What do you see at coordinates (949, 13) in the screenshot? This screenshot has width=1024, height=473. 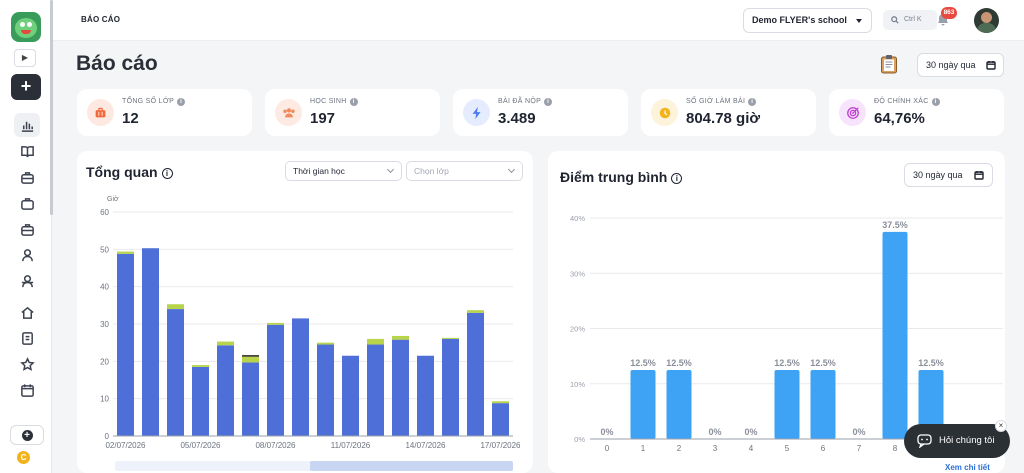 I see `notification-badge: 863` at bounding box center [949, 13].